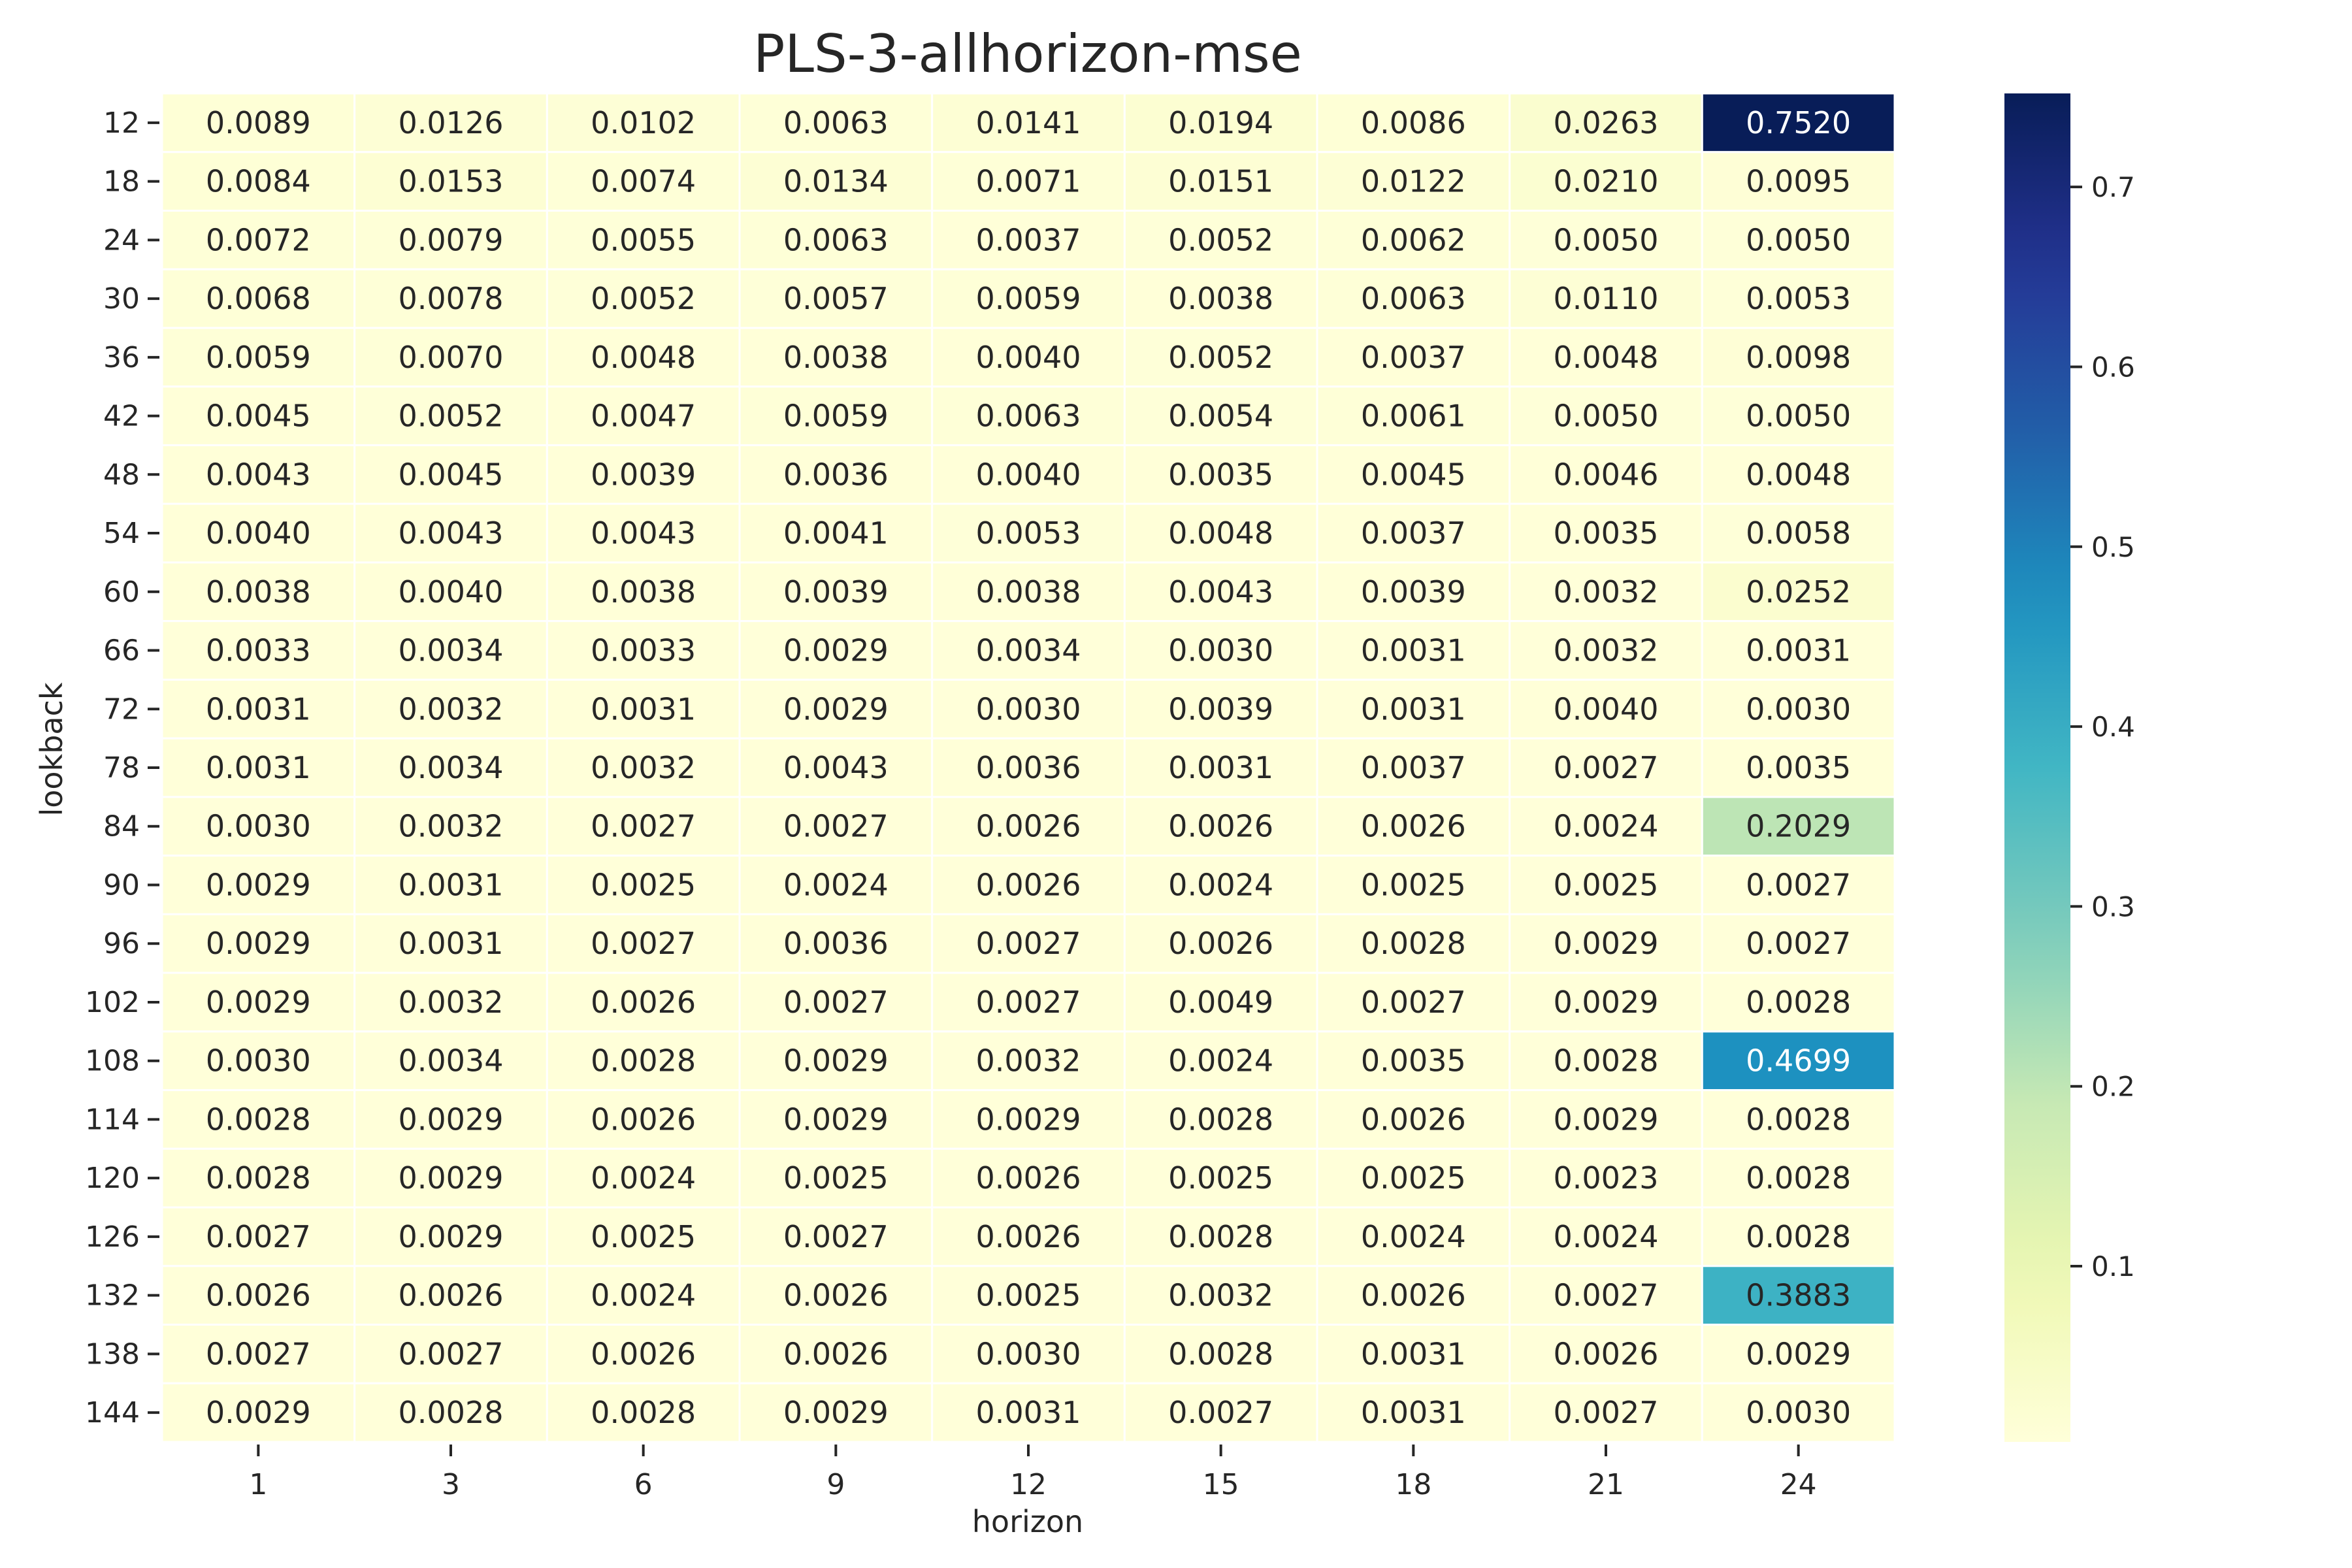  I want to click on colorbar-ticks: 0.1 0.2 0.3 0.4 0.5 0.6 0.7, so click(2102, 726).